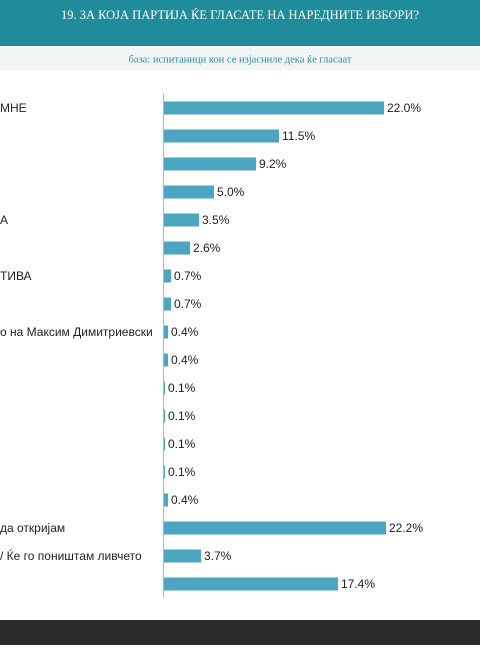 Image resolution: width=480 pixels, height=650 pixels. Describe the element at coordinates (4, 220) in the screenshot. I see `category-label: А` at that location.